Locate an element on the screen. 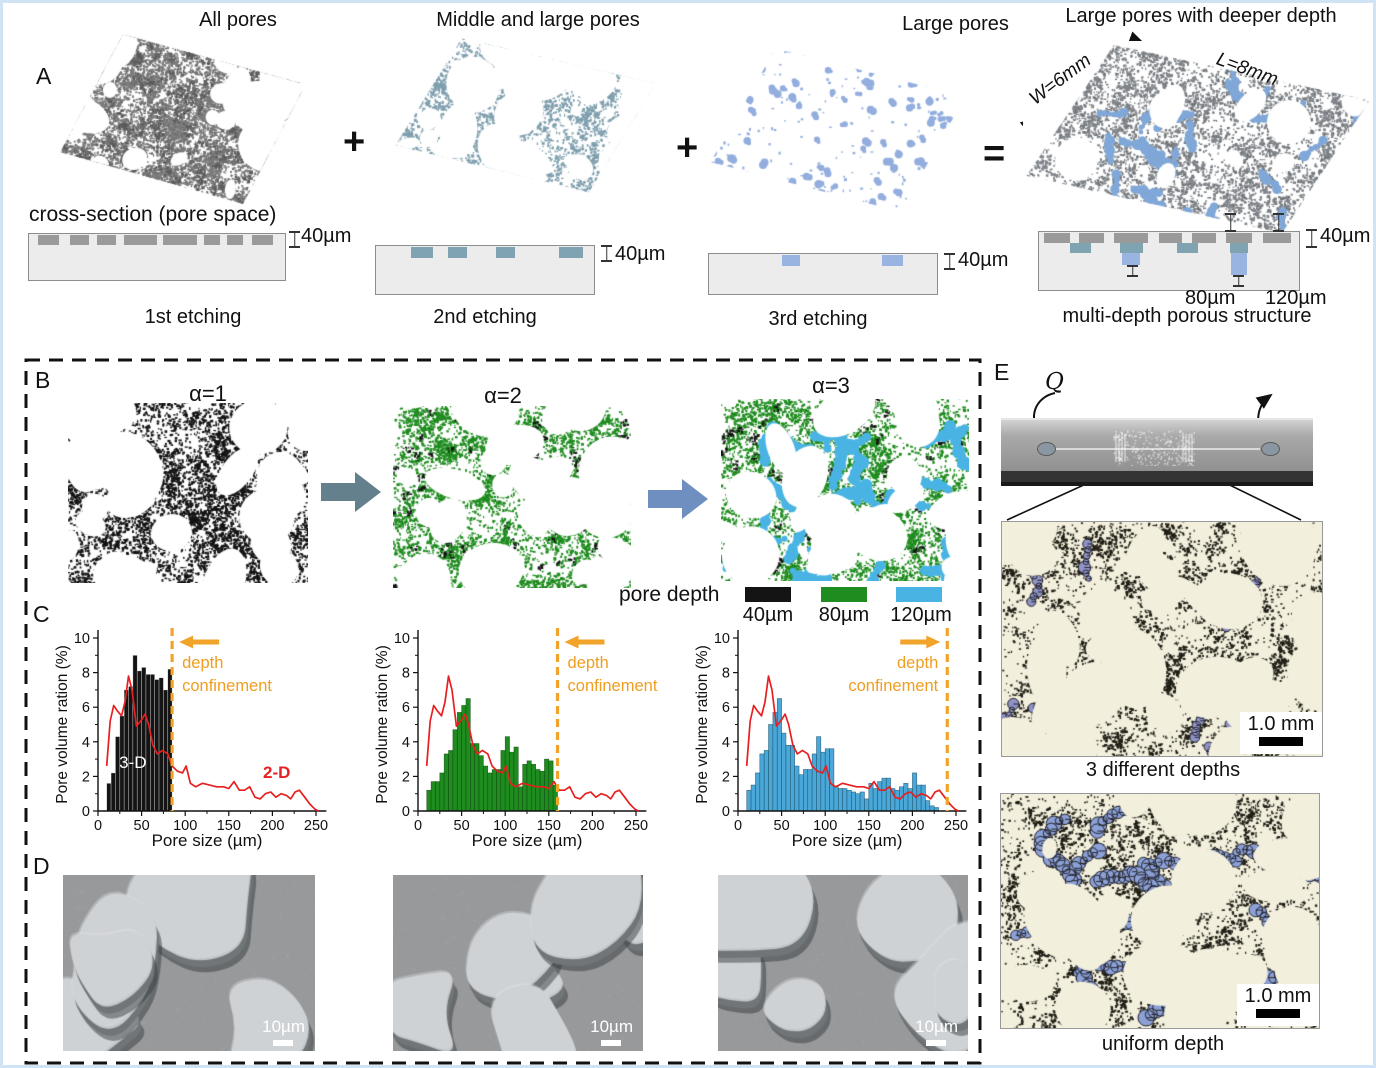  depth-tick-4a is located at coordinates (1230, 222).